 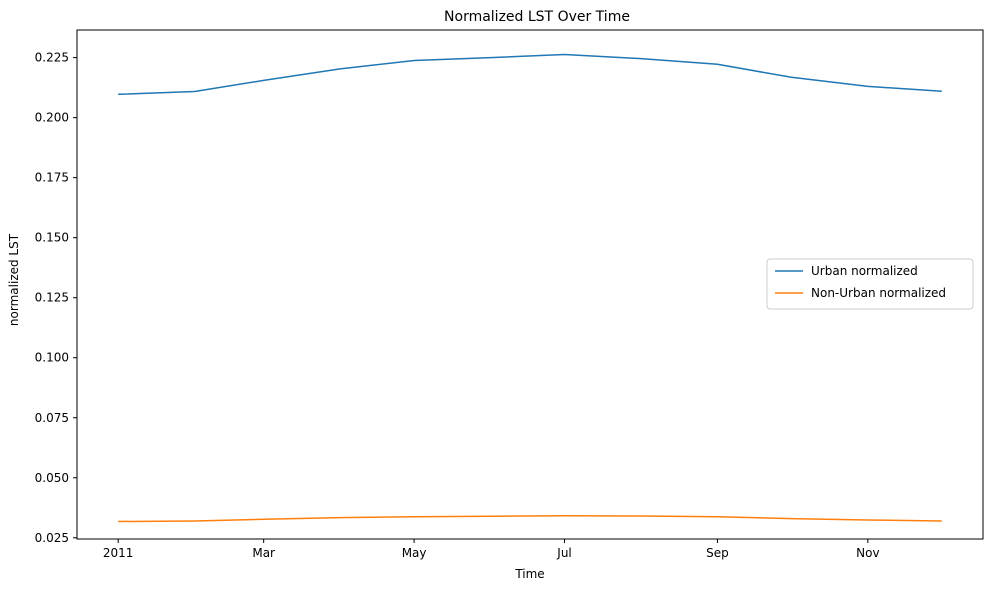 What do you see at coordinates (52, 238) in the screenshot?
I see `y-tick-label: 0.150` at bounding box center [52, 238].